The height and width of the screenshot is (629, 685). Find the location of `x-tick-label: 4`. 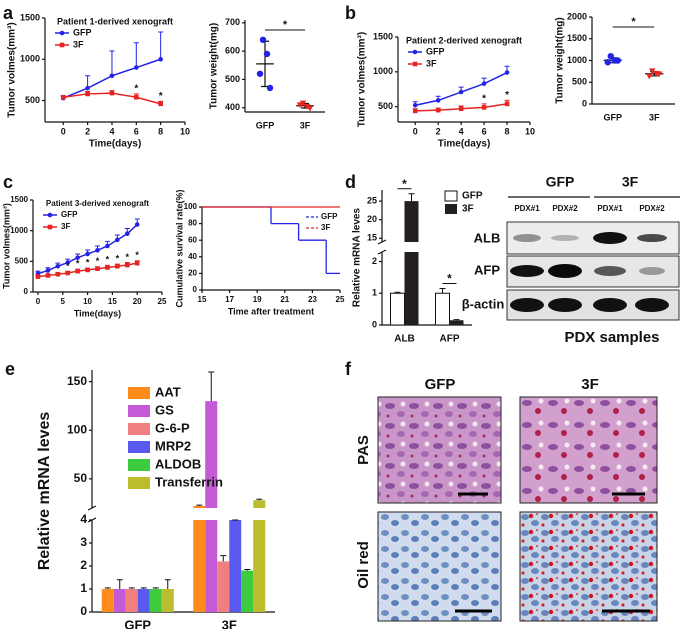

x-tick-label: 4 is located at coordinates (111, 131).